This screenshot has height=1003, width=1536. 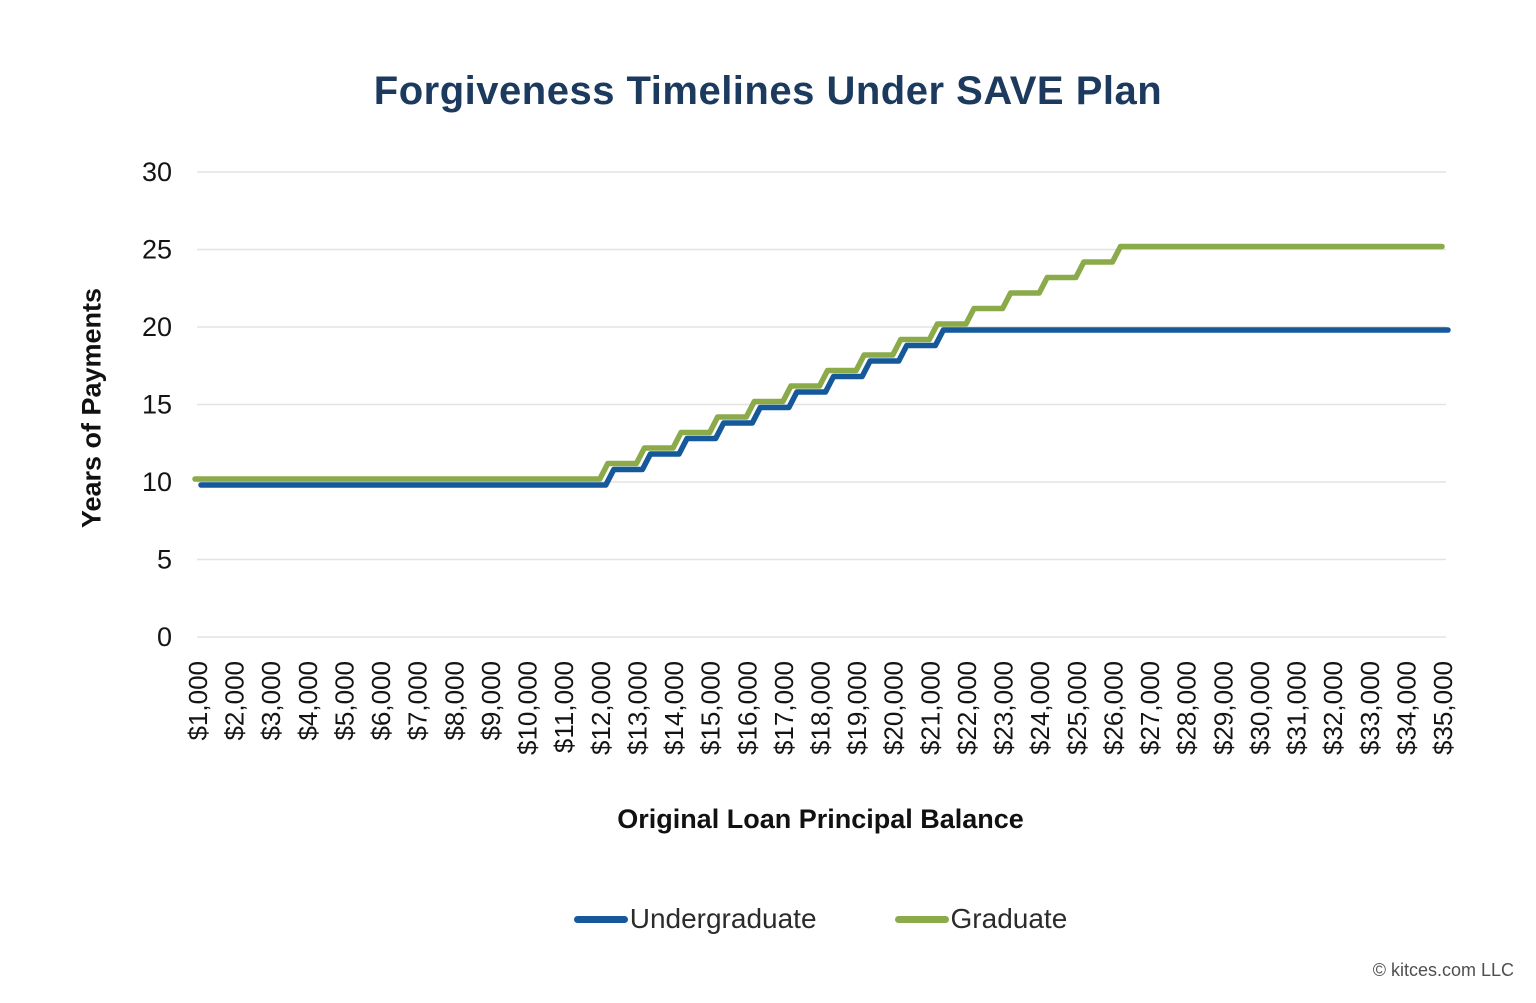 What do you see at coordinates (1077, 708) in the screenshot?
I see `x-tick-label: $25,000` at bounding box center [1077, 708].